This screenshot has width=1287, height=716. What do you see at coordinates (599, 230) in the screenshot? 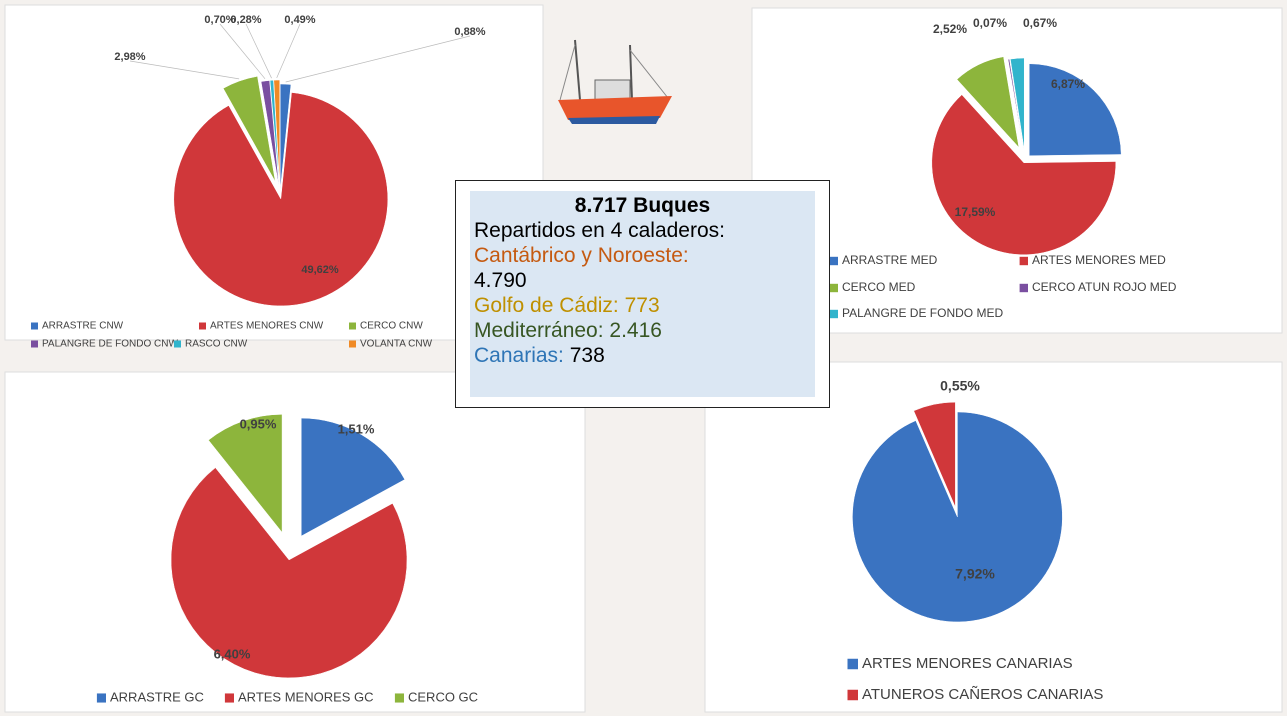
I see `info-subtitle: Repartidos en 4 caladeros:` at bounding box center [599, 230].